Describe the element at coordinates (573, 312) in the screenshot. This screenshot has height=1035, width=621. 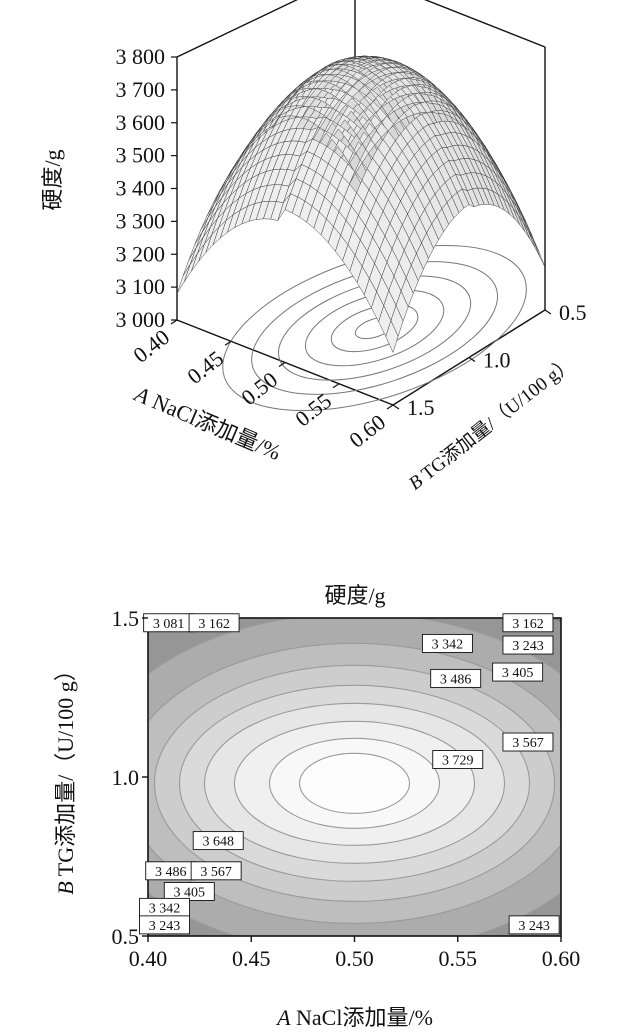
I see `y-tick-label: 0.5` at that location.